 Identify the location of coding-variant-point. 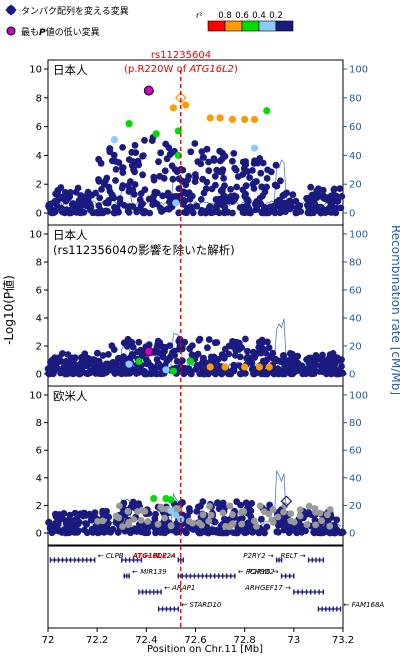
(180, 98).